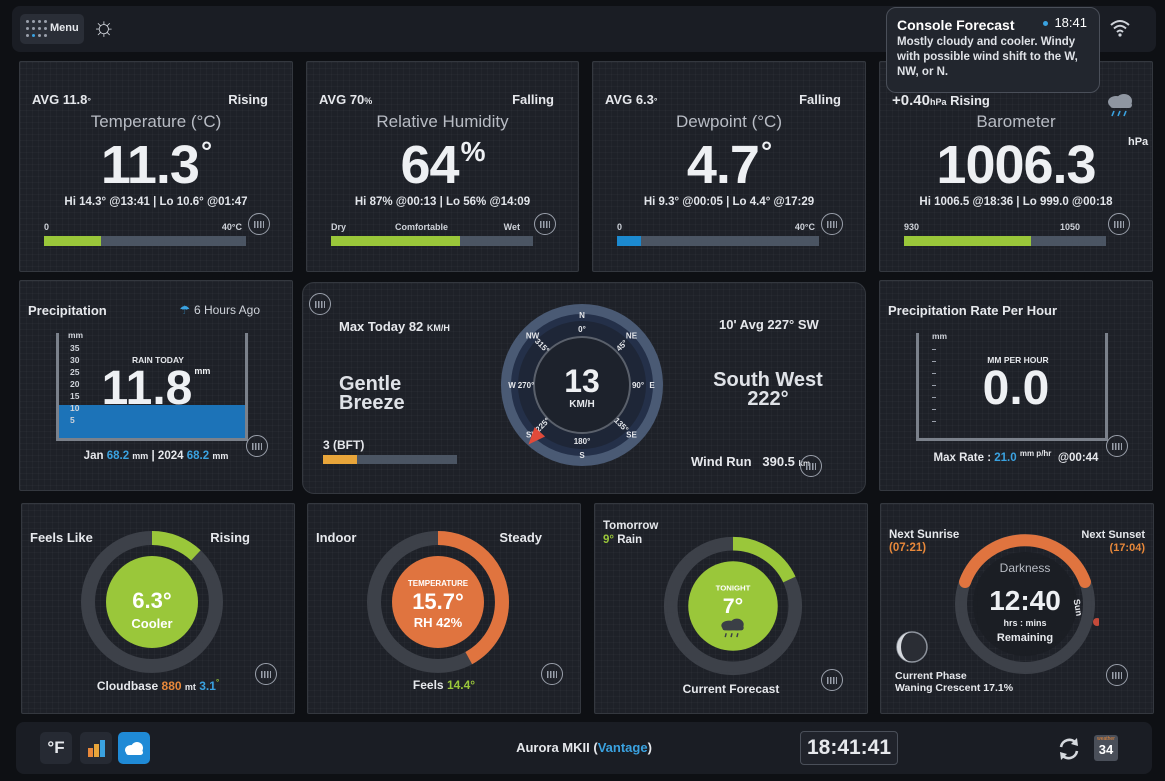 This screenshot has width=1165, height=781. What do you see at coordinates (941, 100) in the screenshot?
I see `barometer-trend: +0.40hPa Rising` at bounding box center [941, 100].